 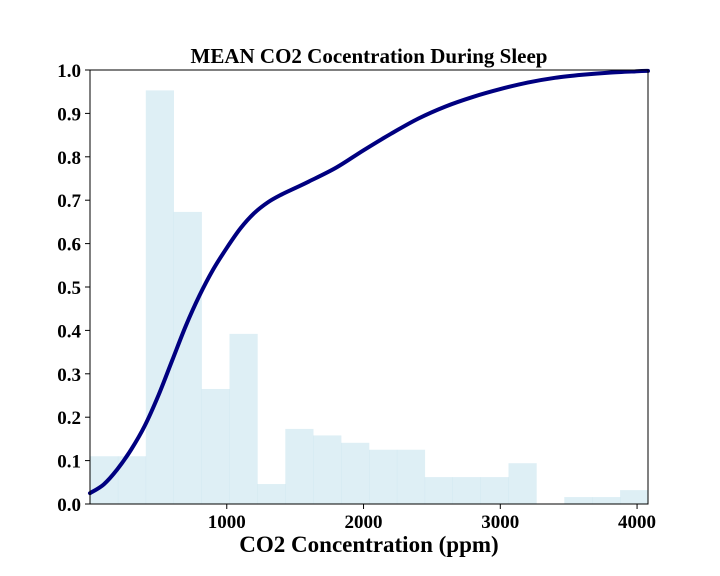 I want to click on y-tick-label: 0.6, so click(x=69, y=245).